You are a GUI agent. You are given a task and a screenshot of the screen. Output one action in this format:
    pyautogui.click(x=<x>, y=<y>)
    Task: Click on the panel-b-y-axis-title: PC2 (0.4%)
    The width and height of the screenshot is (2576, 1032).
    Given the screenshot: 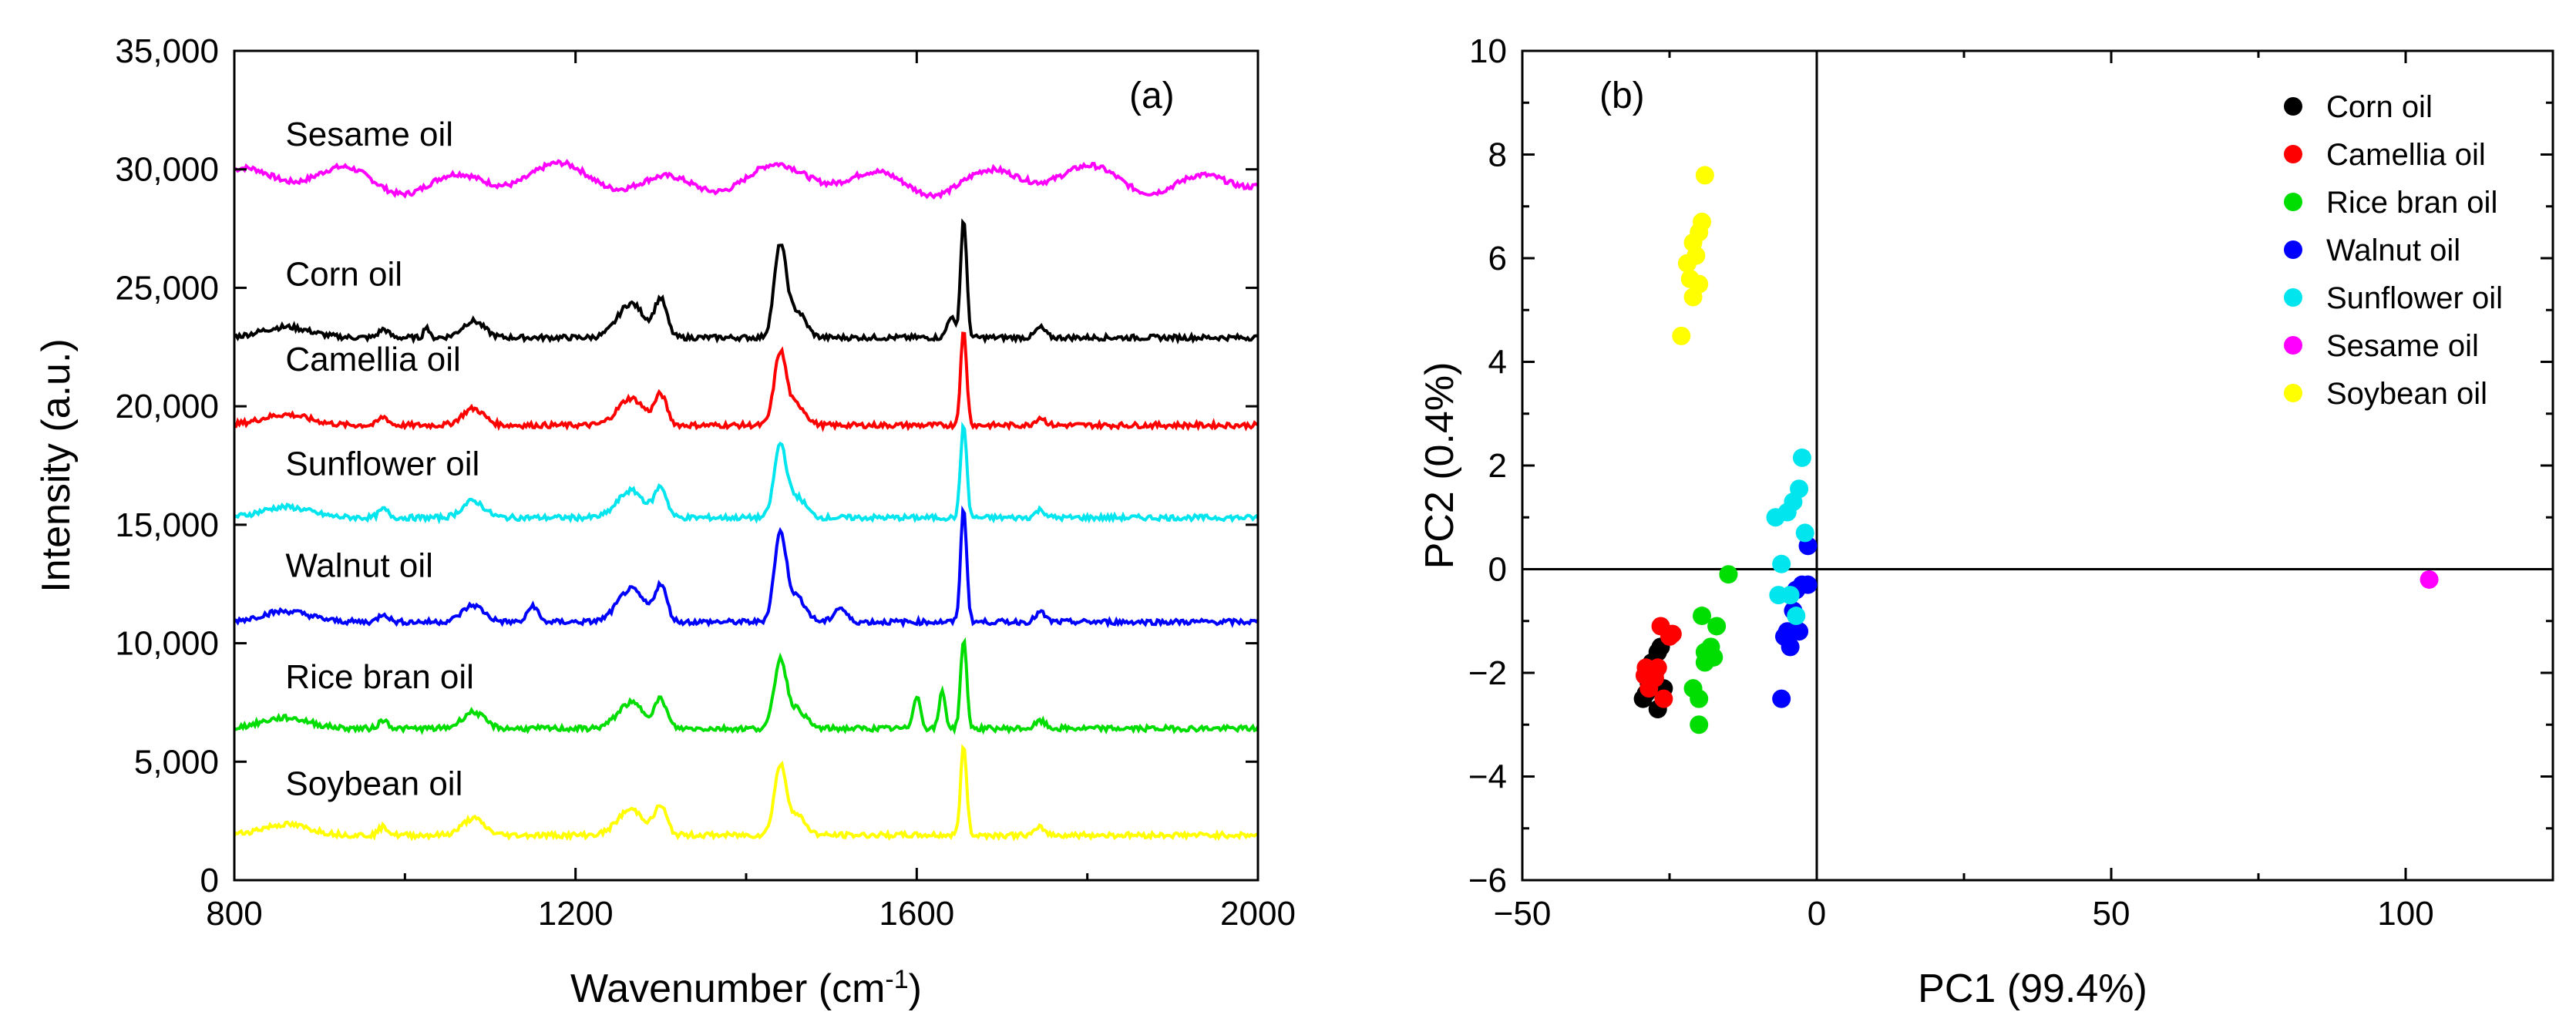 What is the action you would take?
    pyautogui.click(x=1439, y=466)
    